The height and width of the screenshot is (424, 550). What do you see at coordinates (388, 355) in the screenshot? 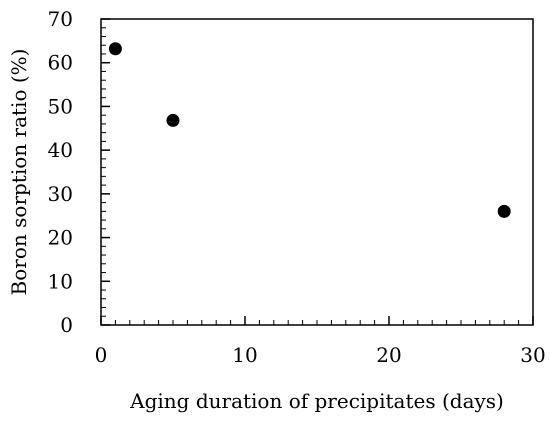
I see `x-tick-label: 20` at bounding box center [388, 355].